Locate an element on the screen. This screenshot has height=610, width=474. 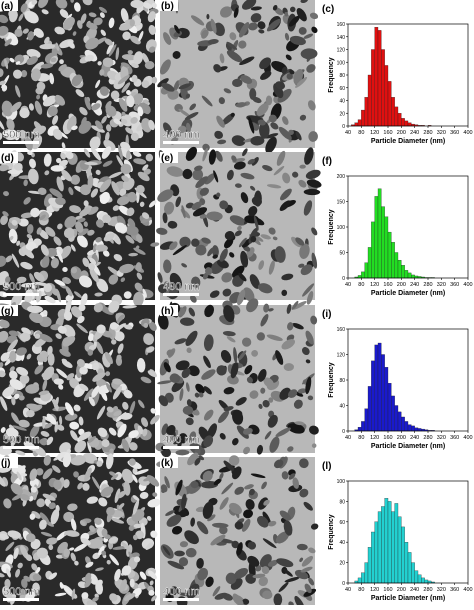
panel-label-bg is located at coordinates (9, 310).